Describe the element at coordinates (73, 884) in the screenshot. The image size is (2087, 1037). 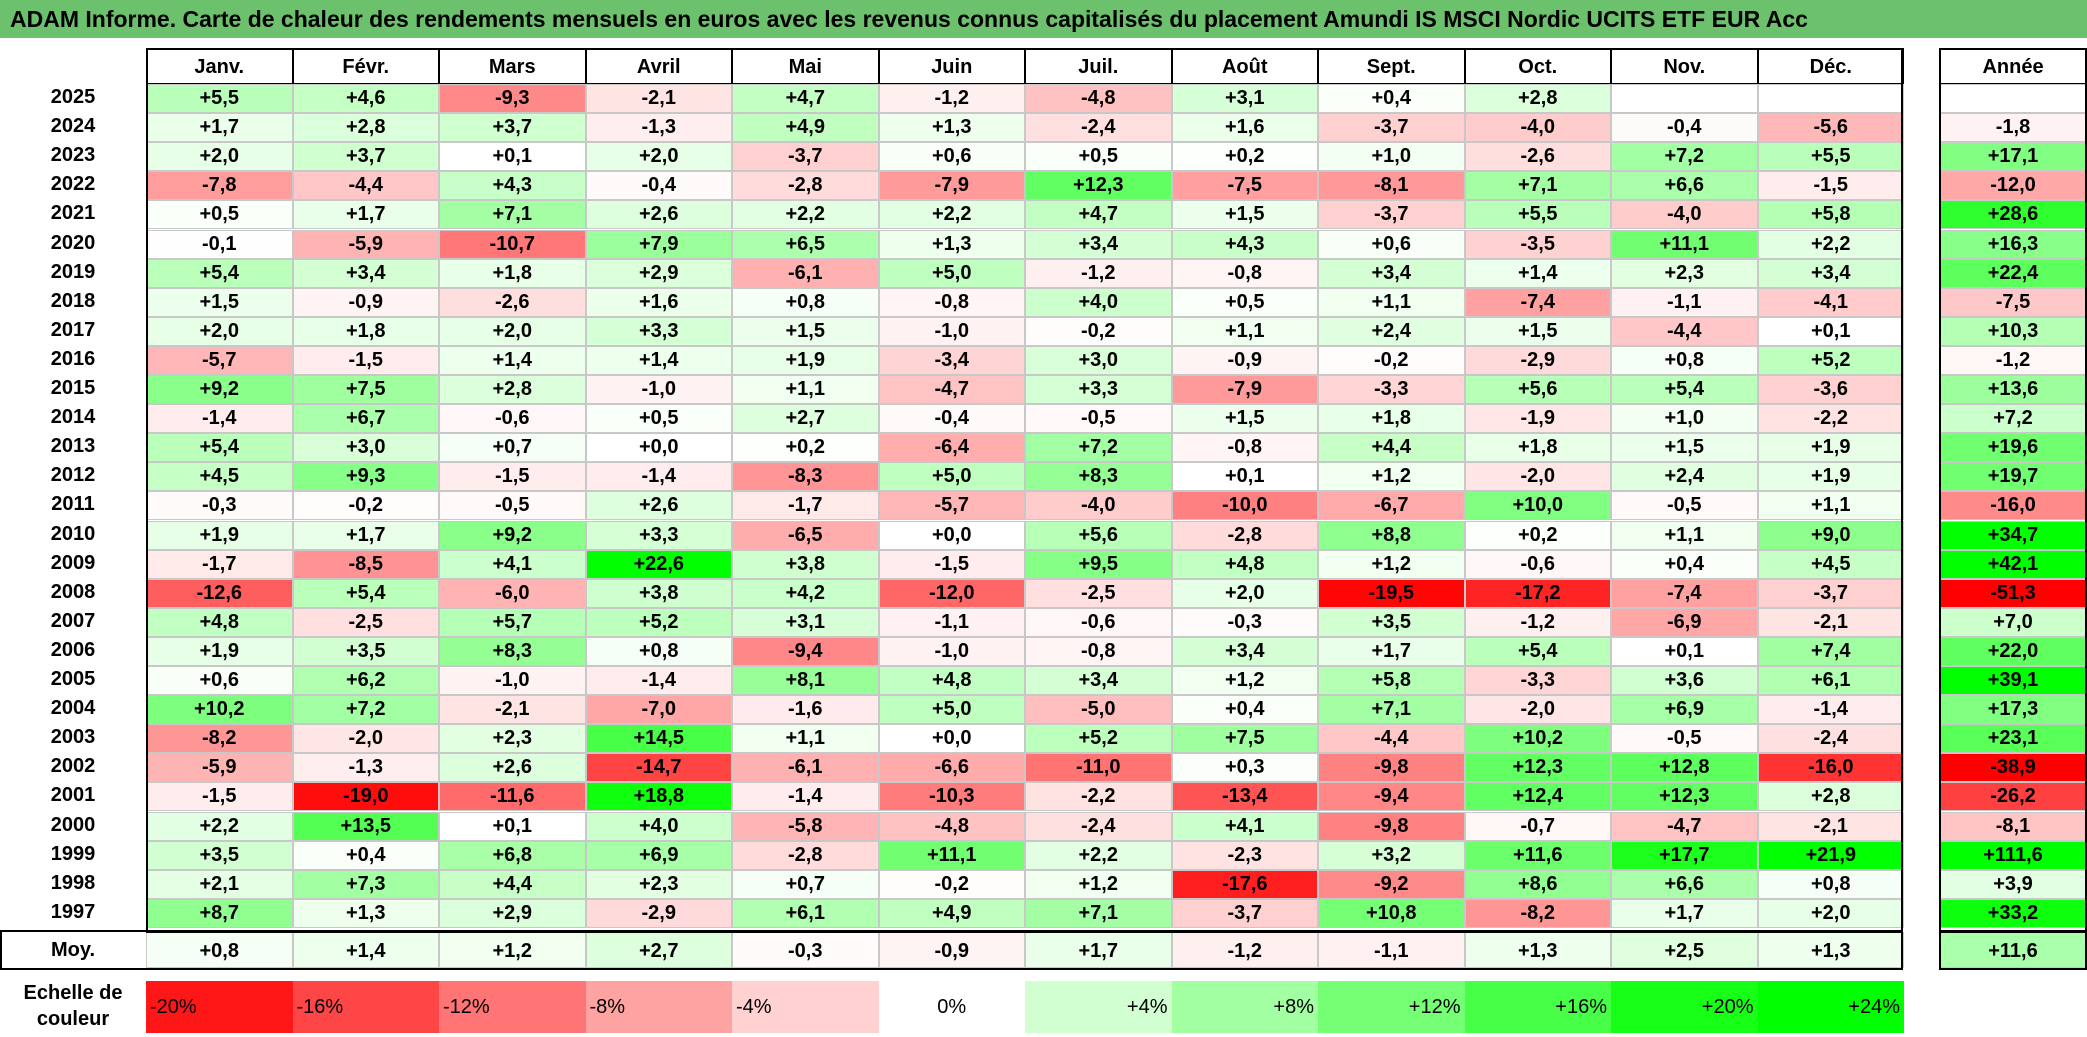
I see `row-year-label: 1998` at that location.